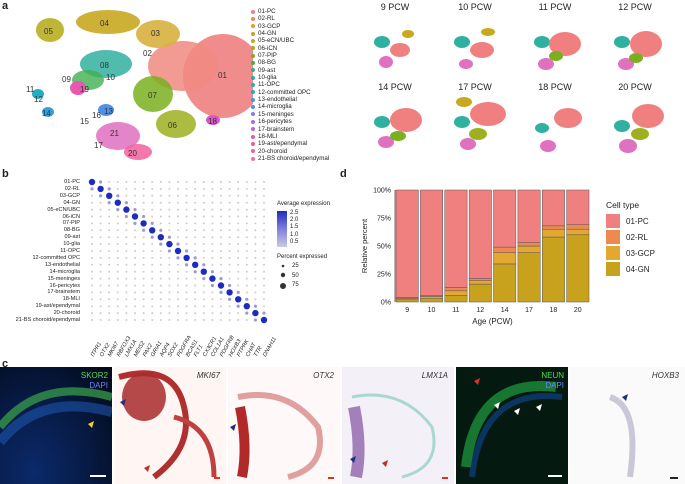  Describe the element at coordinates (364, 245) in the screenshot. I see `y-axis-title: Relative percent` at that location.